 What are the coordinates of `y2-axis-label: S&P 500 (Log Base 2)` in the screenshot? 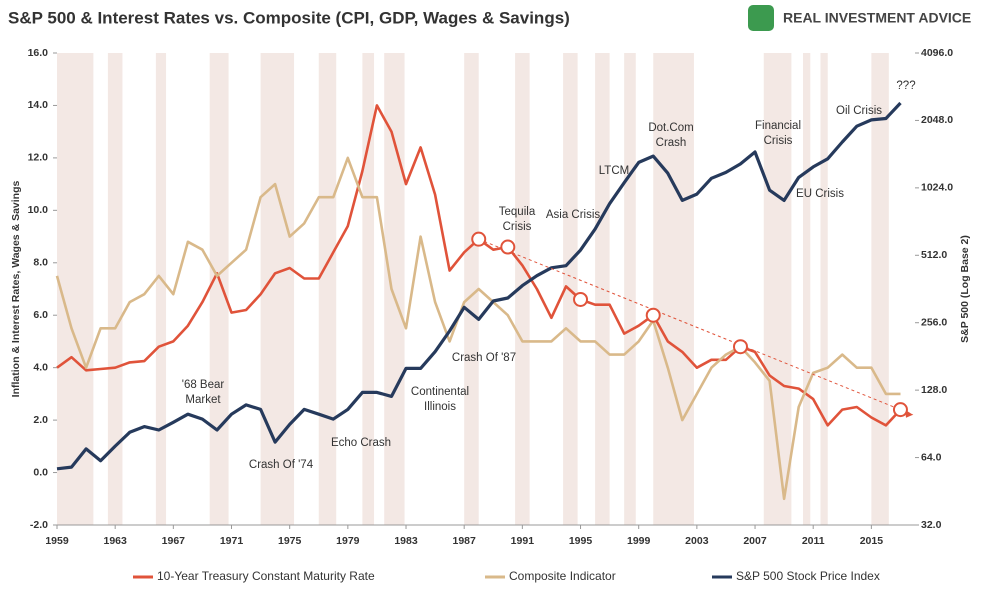 It's located at (965, 289).